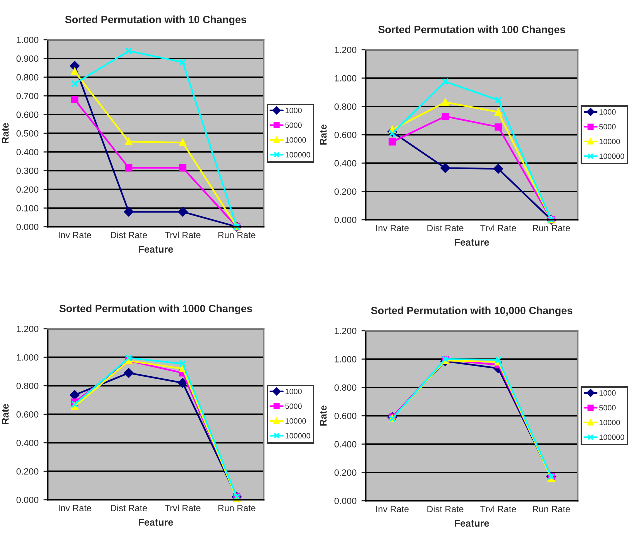 The image size is (634, 541). I want to click on chart-title: Sorted Permutation with 10,000 Changes, so click(472, 311).